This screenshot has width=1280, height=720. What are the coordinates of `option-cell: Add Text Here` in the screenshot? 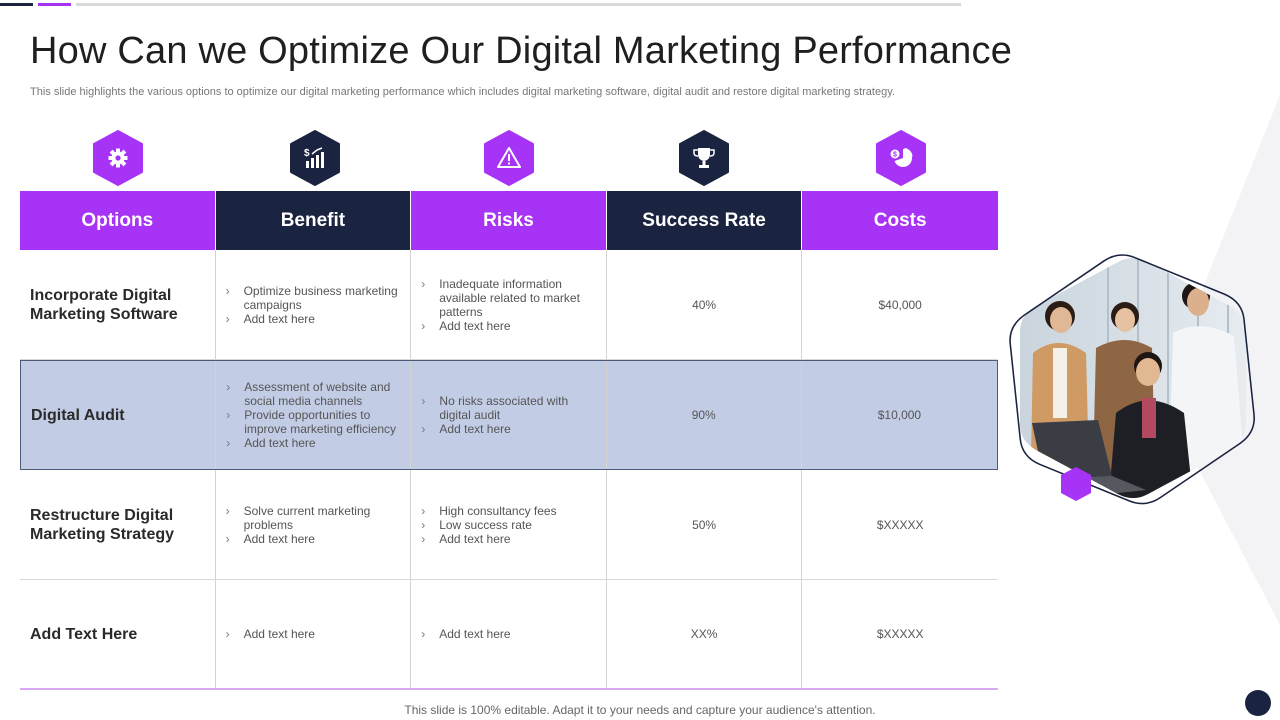 It's located at (118, 634).